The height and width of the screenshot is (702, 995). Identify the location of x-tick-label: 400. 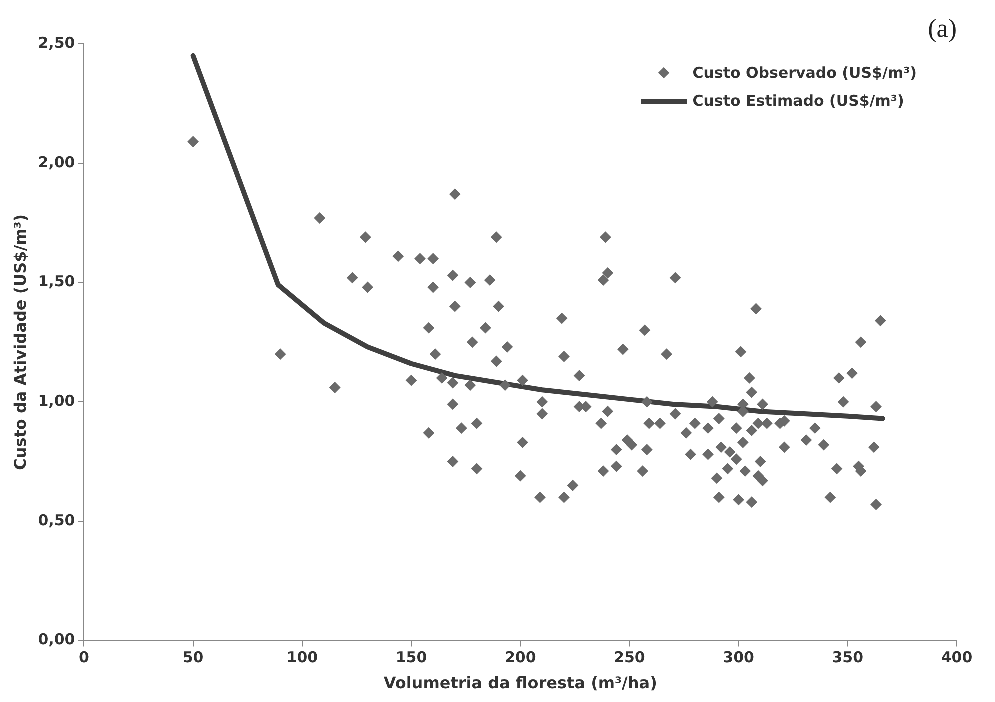
(957, 657).